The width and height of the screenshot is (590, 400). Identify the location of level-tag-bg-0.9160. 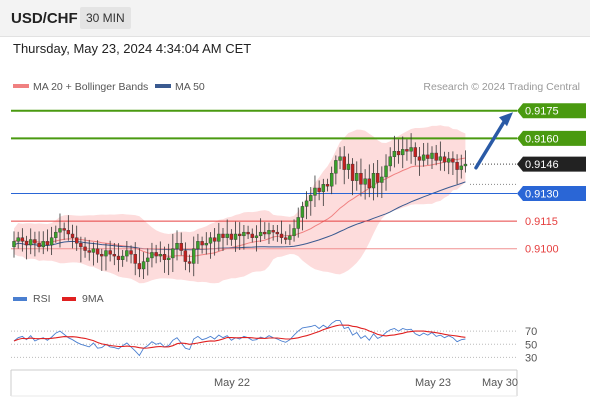
(551, 138).